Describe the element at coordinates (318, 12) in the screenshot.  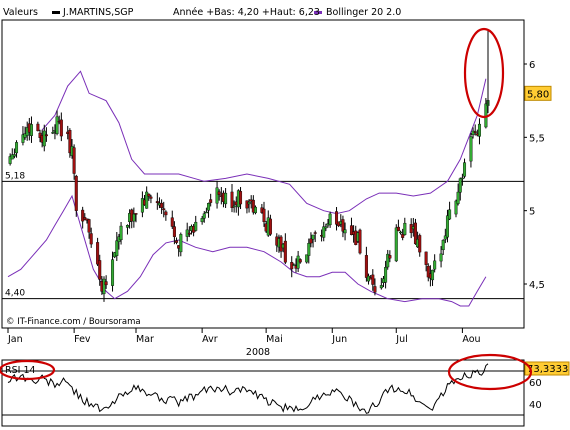
I see `legend-swatch-bollinger` at that location.